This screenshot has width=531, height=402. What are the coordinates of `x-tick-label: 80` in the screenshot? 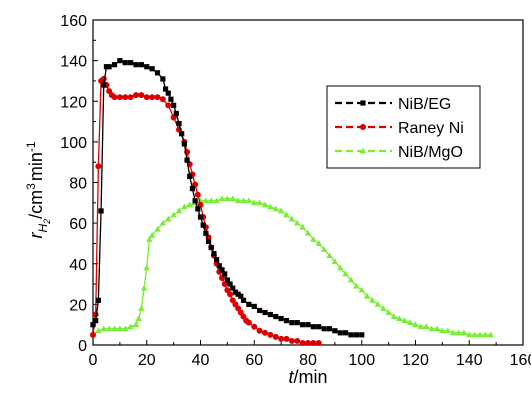 It's located at (308, 360).